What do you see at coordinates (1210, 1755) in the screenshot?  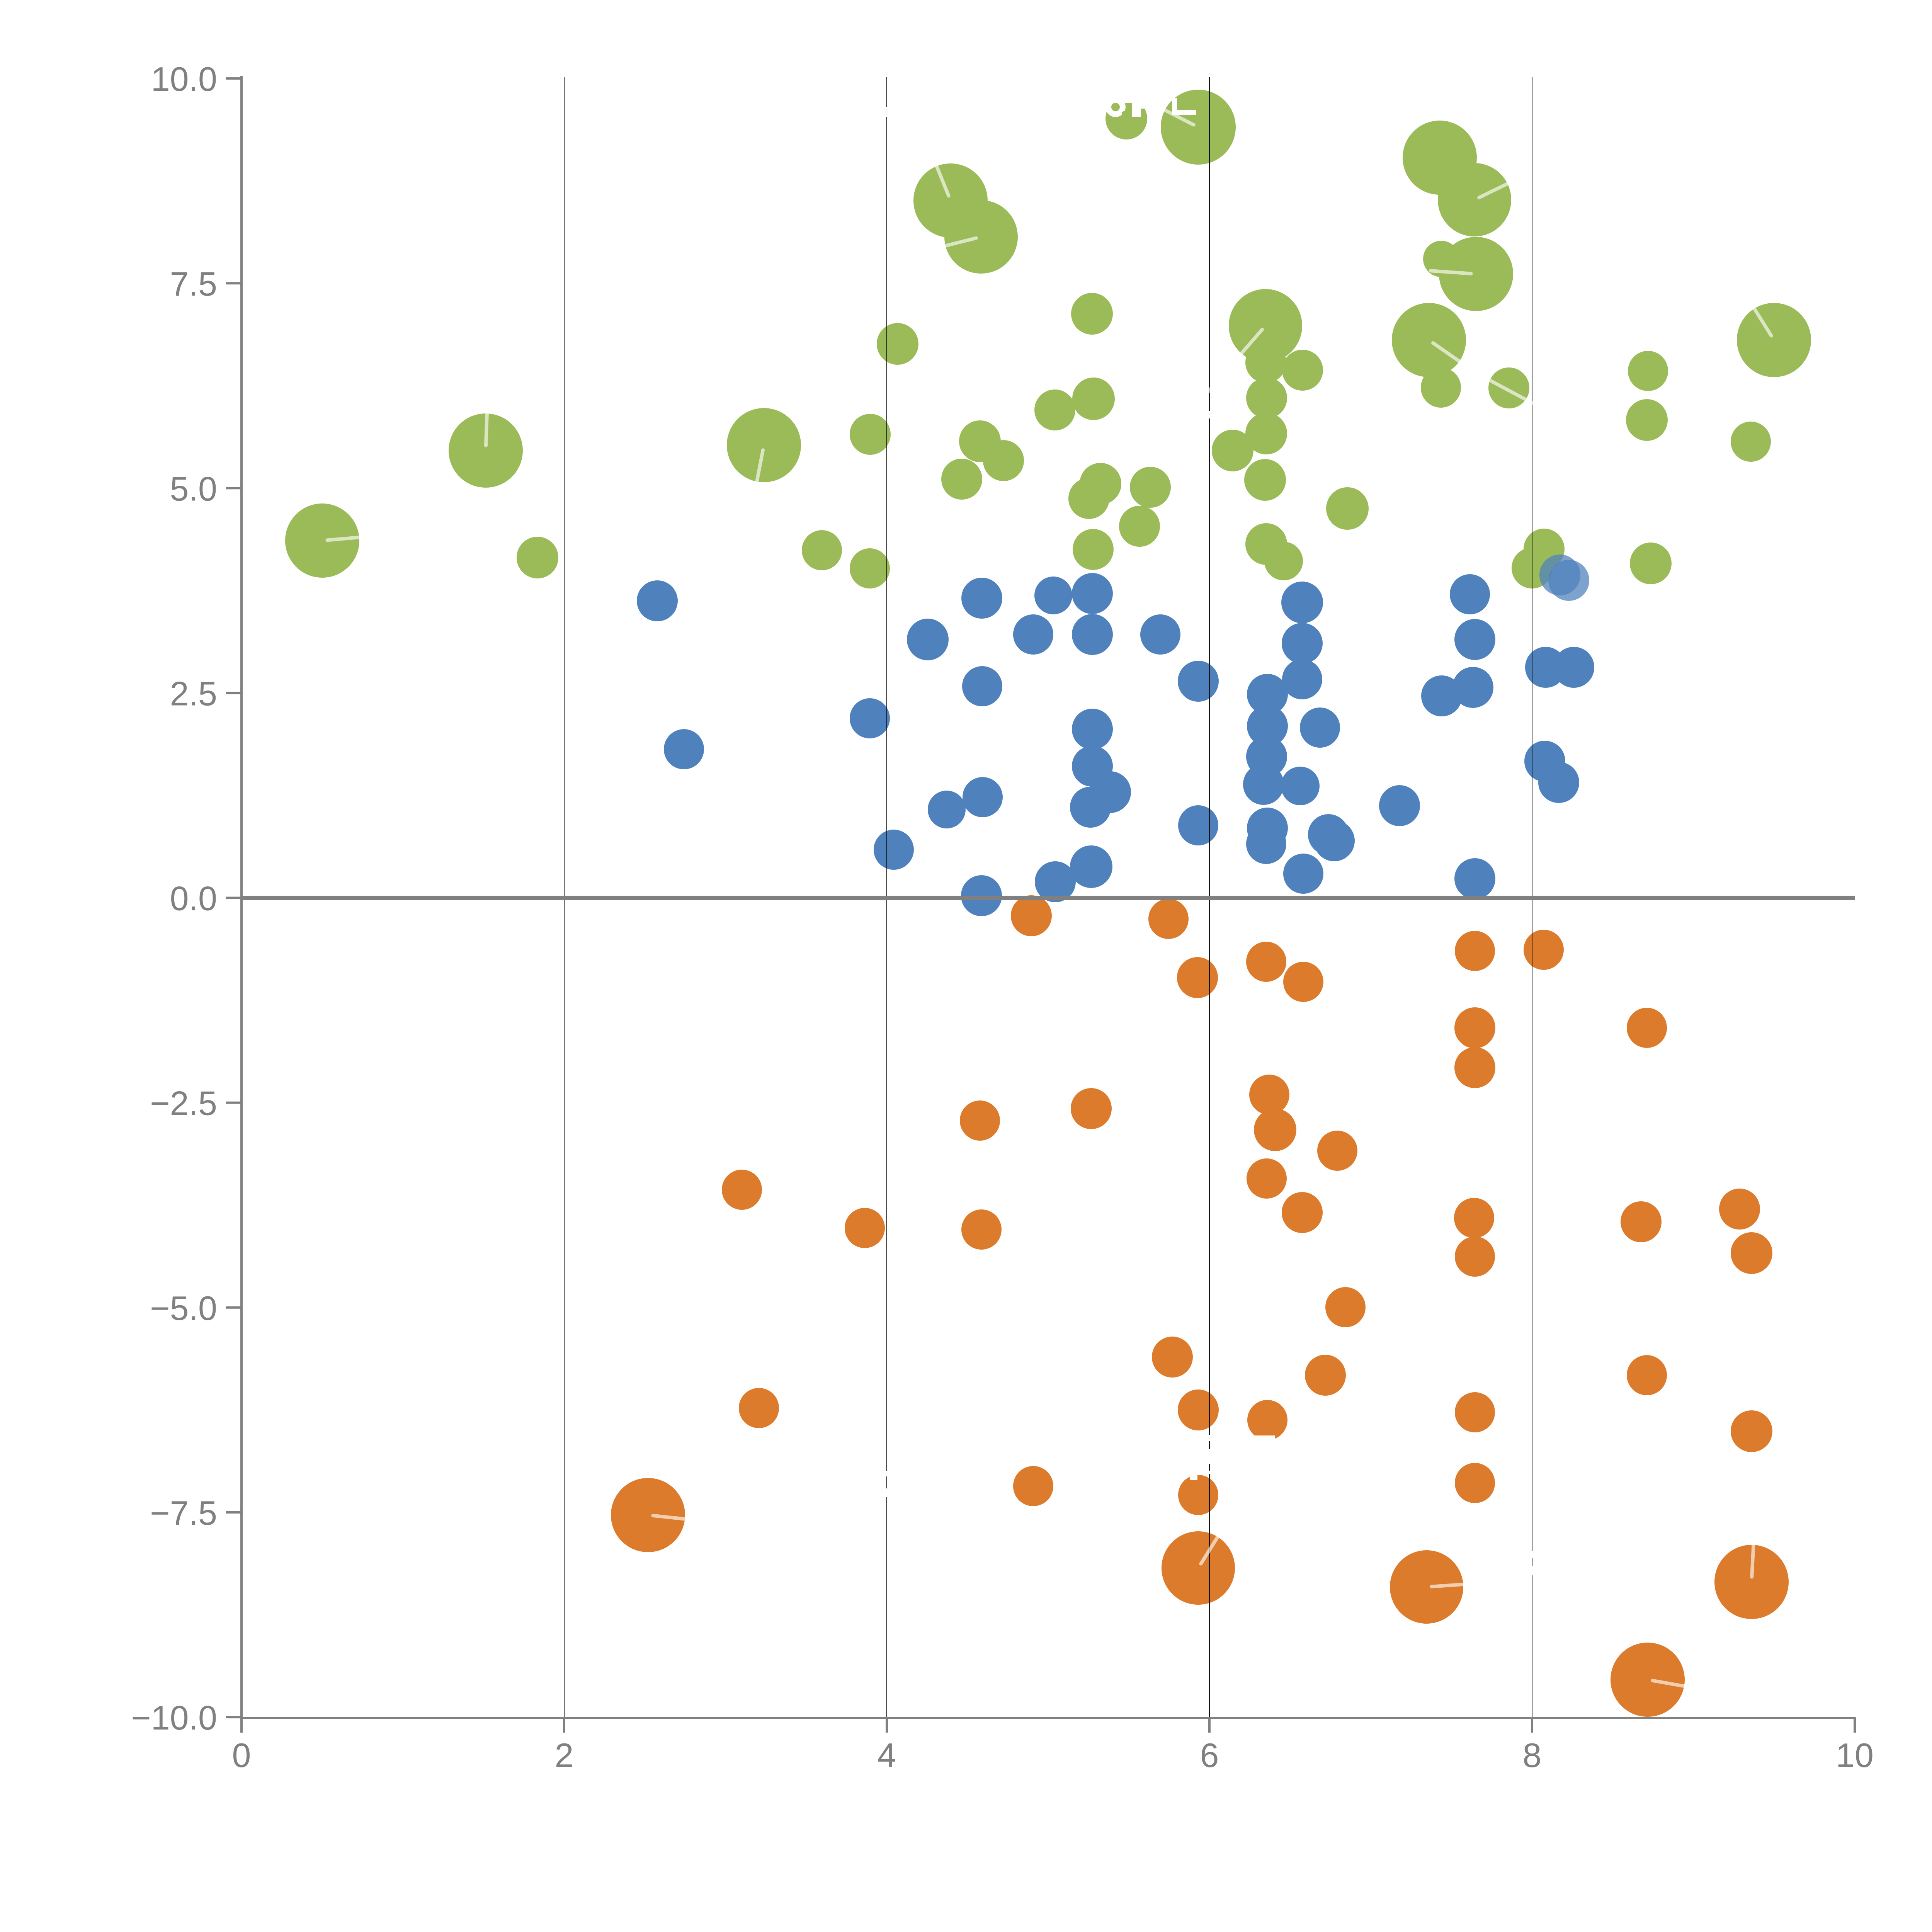 I see `svg-text: 6` at bounding box center [1210, 1755].